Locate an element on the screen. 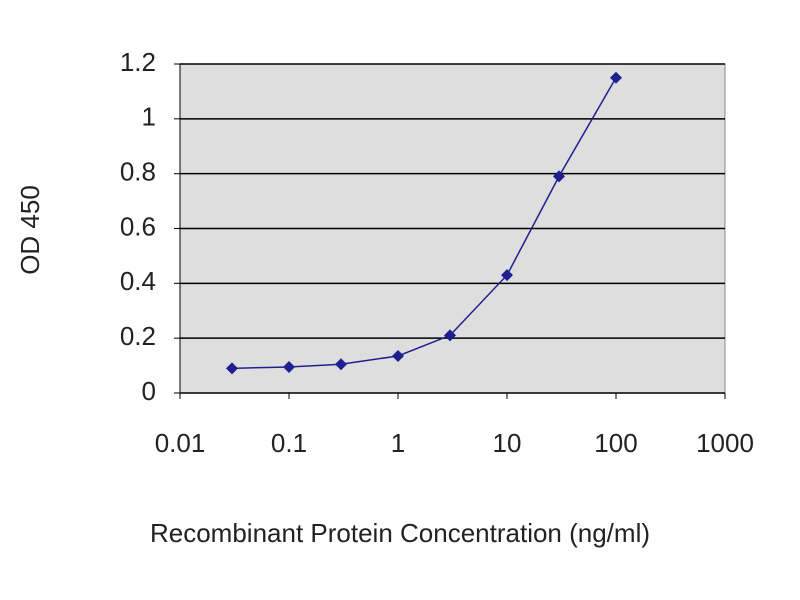 The width and height of the screenshot is (800, 600). y-tick-label: 0.8 is located at coordinates (138, 172).